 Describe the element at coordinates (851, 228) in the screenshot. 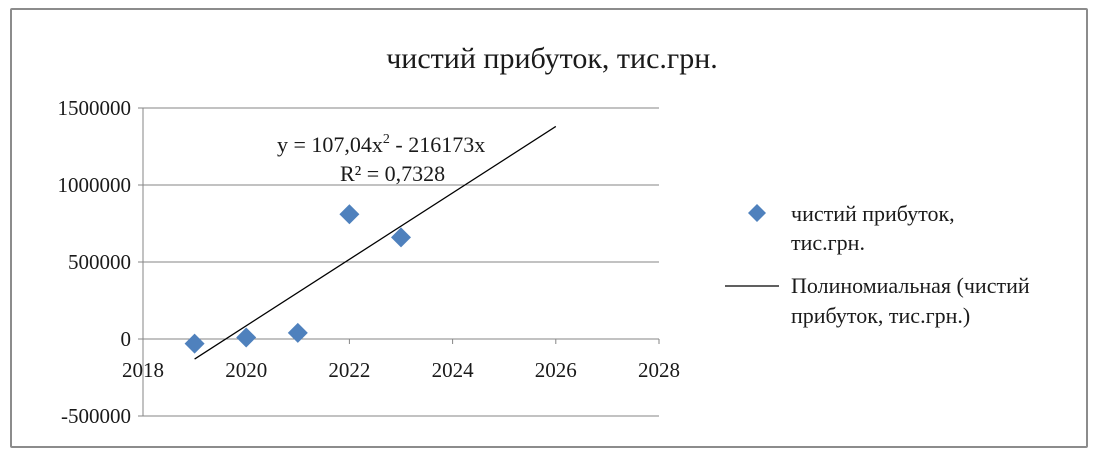

I see `legend-item-series: чистий прибуток, тис.грн.` at that location.